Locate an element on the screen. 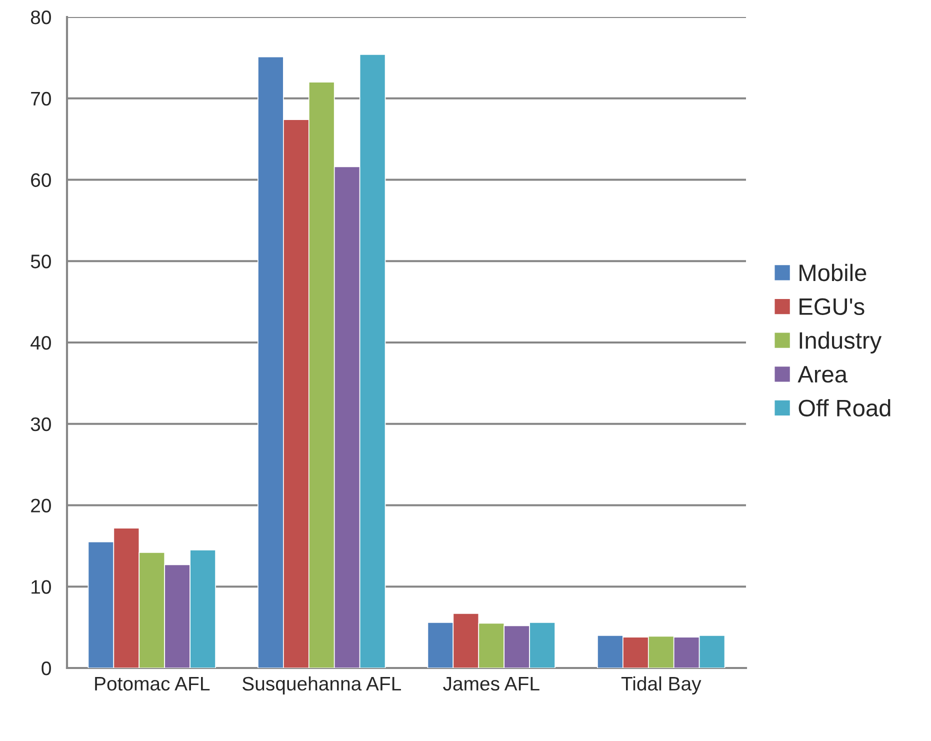 The height and width of the screenshot is (741, 931). y-tick-label: 30 is located at coordinates (40, 424).